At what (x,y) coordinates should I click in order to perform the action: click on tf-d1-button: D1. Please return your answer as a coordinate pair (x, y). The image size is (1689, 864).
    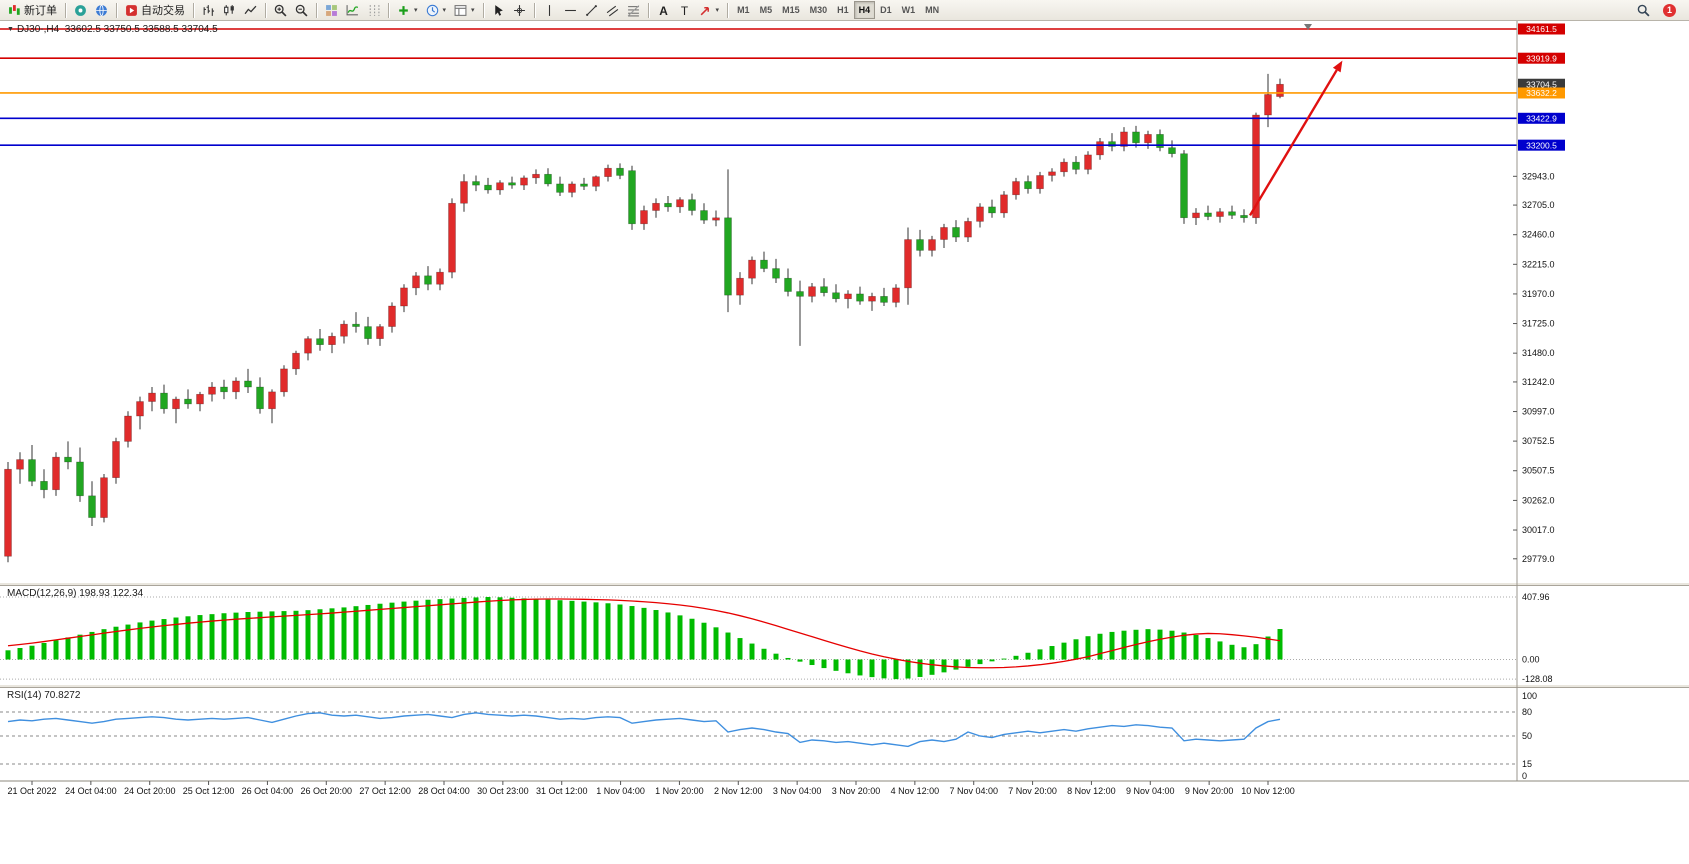
    Looking at the image, I should click on (886, 10).